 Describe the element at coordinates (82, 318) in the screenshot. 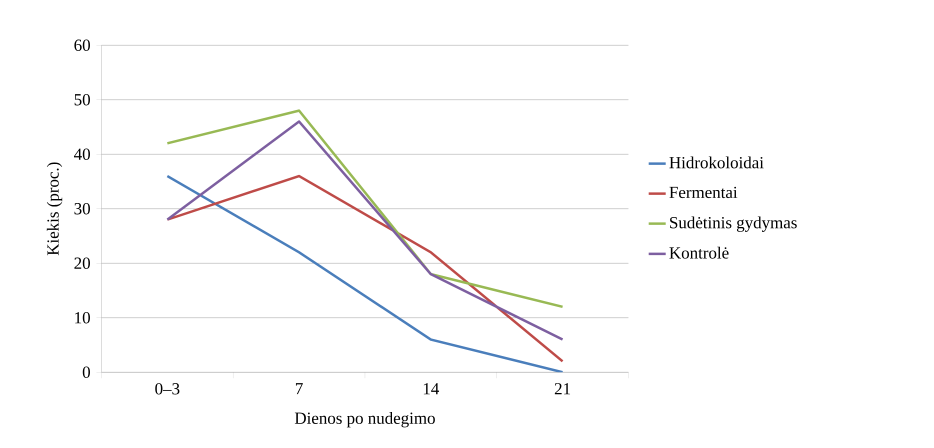

I see `y-tick-label: 10` at that location.